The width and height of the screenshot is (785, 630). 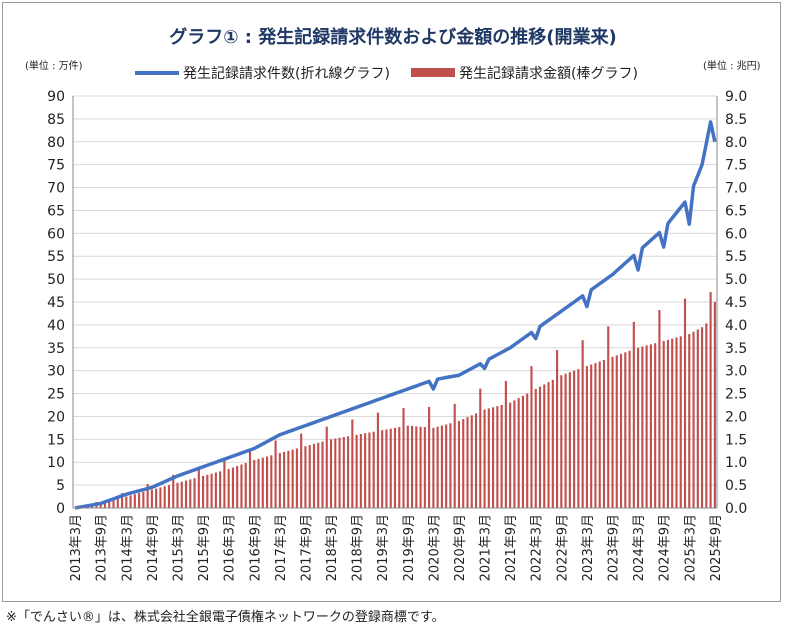 What do you see at coordinates (511, 547) in the screenshot?
I see `x-tick-label: 2021年9月` at bounding box center [511, 547].